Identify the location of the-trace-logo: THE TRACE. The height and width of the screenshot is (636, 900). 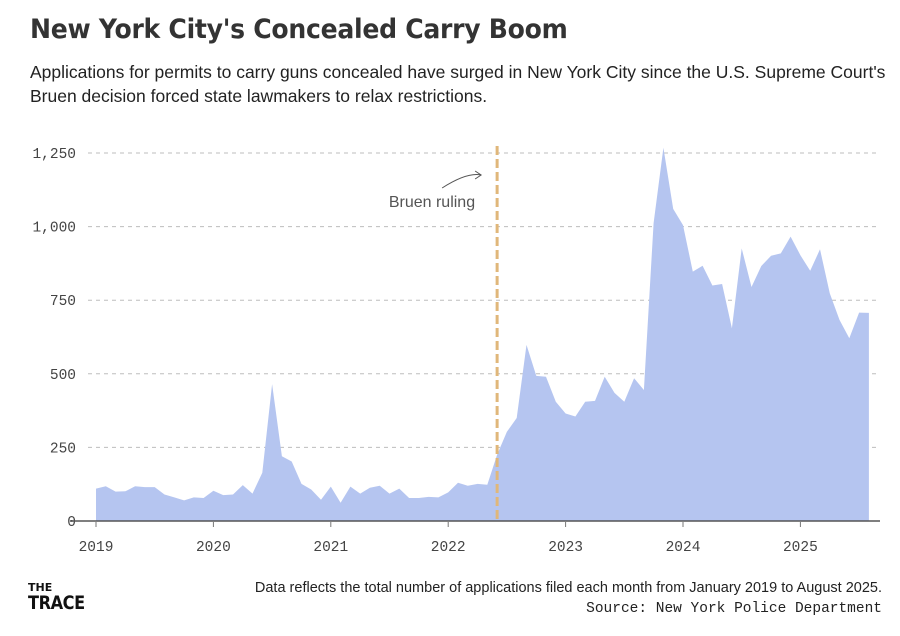
(61, 595).